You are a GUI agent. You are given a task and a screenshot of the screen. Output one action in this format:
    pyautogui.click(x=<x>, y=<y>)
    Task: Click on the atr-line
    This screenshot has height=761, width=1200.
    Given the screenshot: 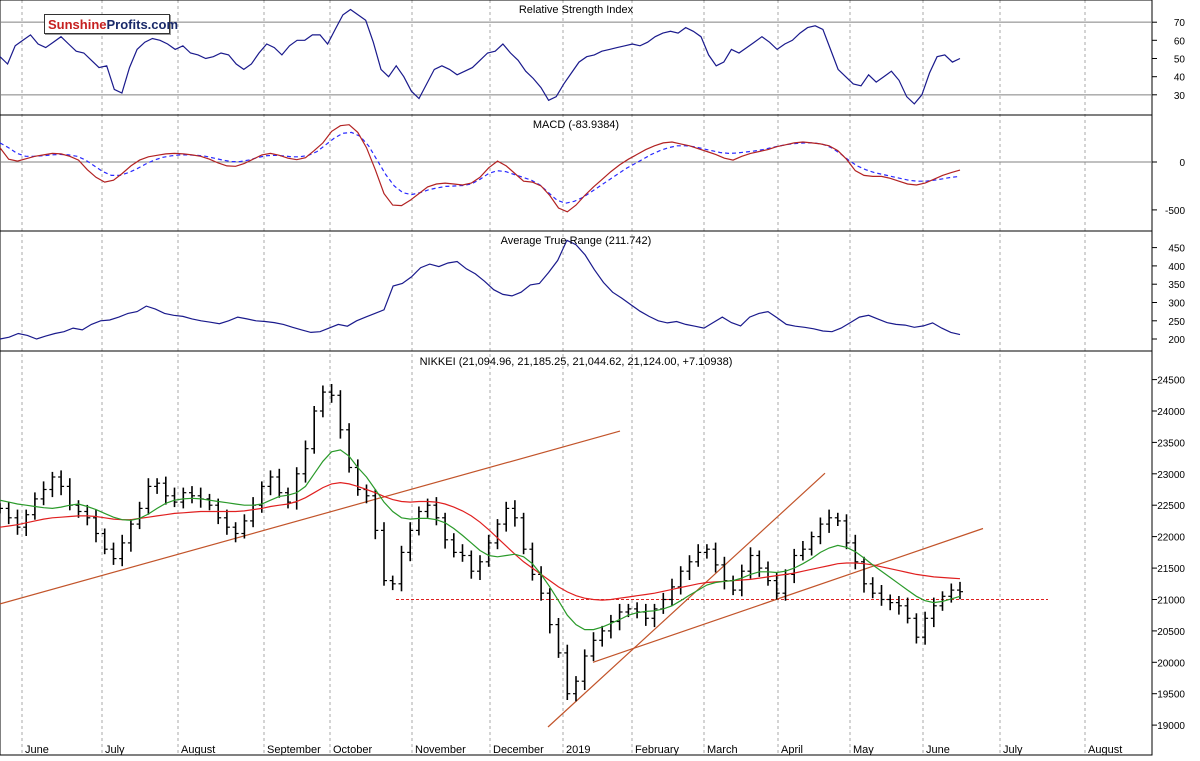 What is the action you would take?
    pyautogui.click(x=480, y=289)
    